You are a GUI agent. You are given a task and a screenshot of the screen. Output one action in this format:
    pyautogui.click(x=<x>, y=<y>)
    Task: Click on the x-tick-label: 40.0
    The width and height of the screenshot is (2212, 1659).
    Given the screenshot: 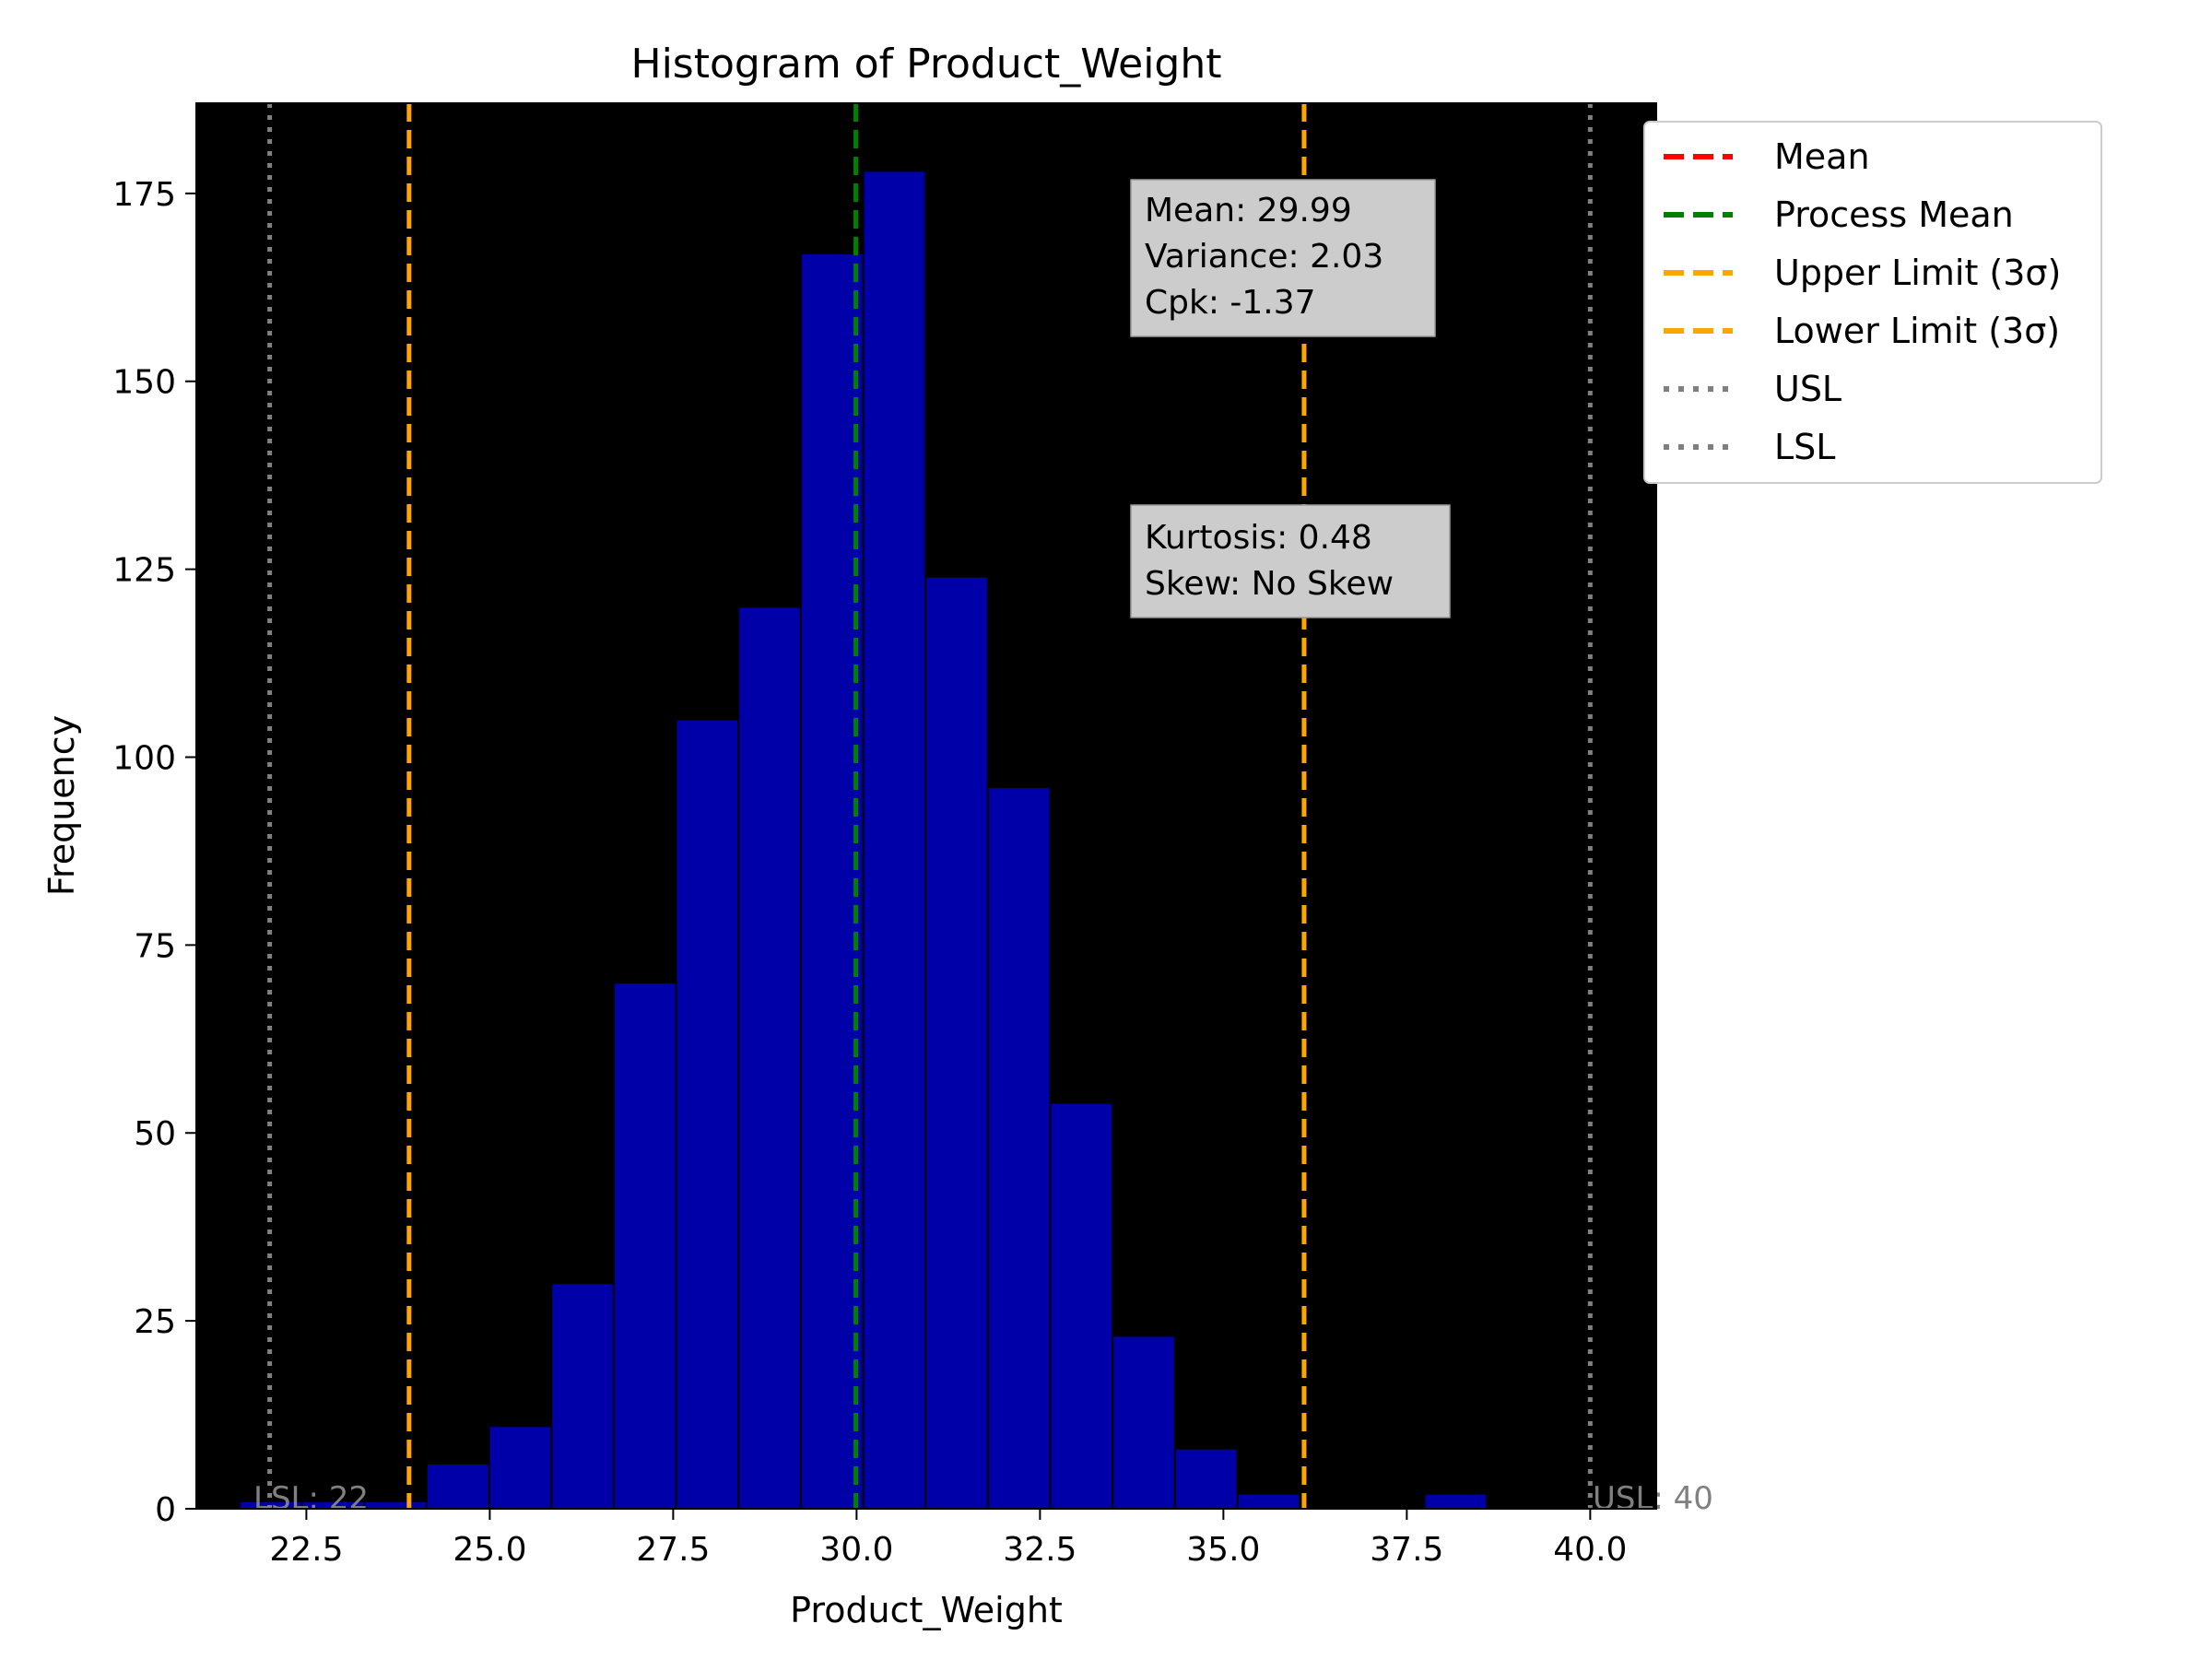 What is the action you would take?
    pyautogui.click(x=1590, y=1550)
    